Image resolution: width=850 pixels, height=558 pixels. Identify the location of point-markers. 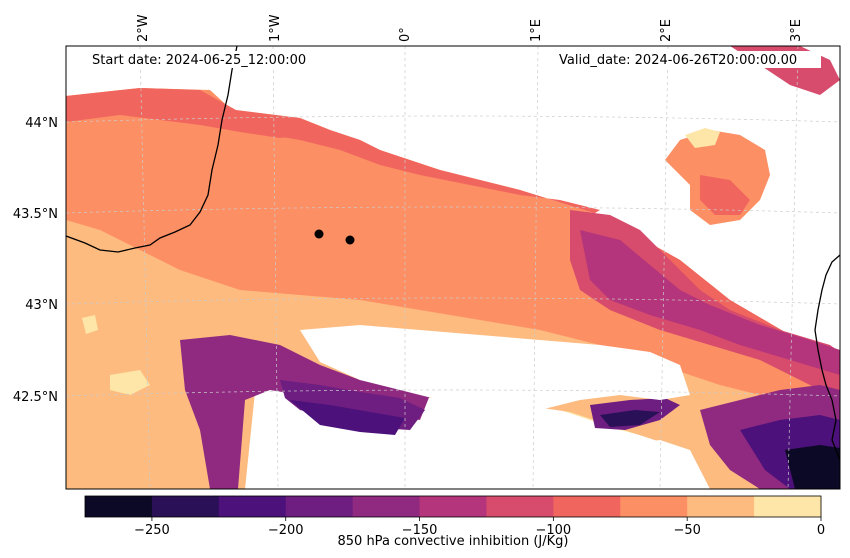
(334, 237).